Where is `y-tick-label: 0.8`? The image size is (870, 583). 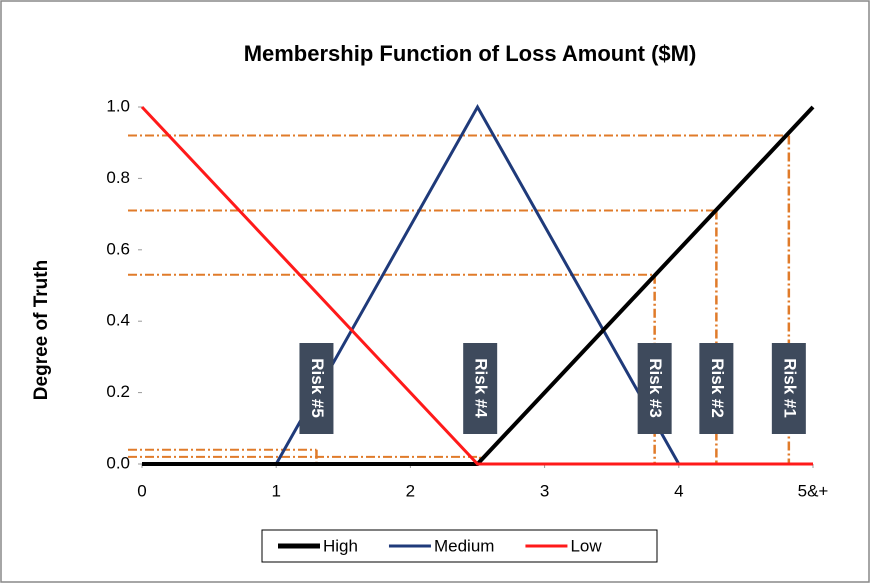 y-tick-label: 0.8 is located at coordinates (118, 177).